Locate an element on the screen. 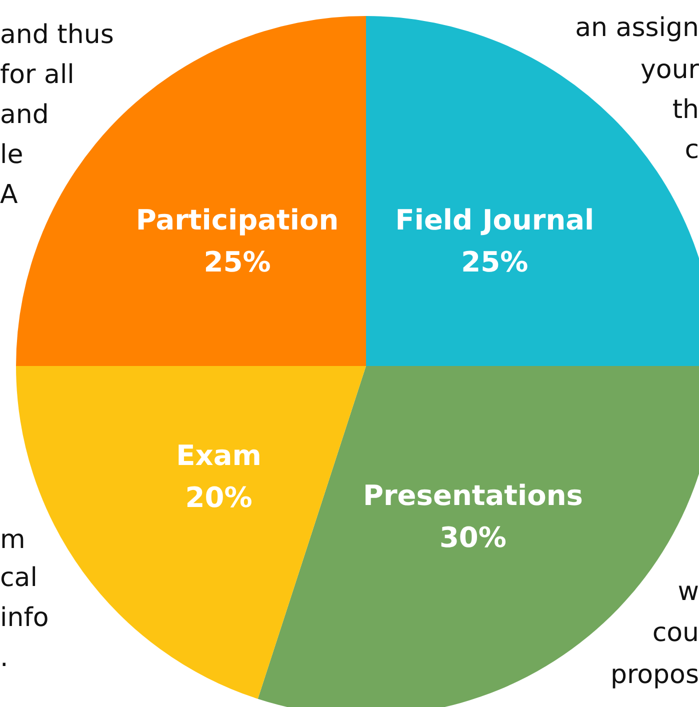 The height and width of the screenshot is (707, 699). text: cal is located at coordinates (19, 578).